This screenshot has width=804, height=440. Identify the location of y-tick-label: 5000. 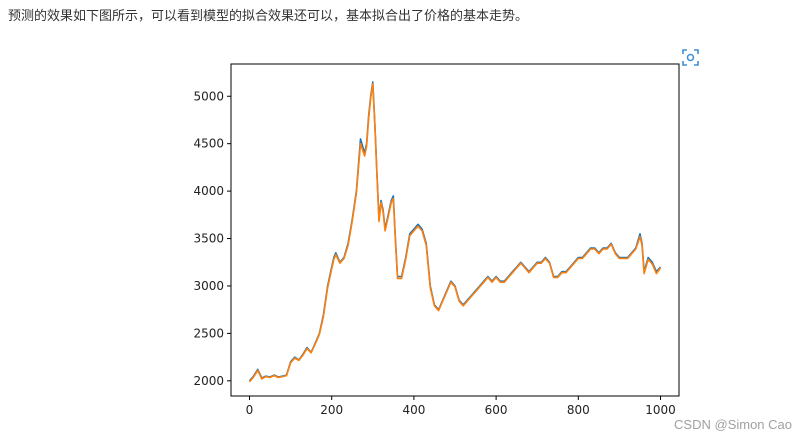
(208, 96).